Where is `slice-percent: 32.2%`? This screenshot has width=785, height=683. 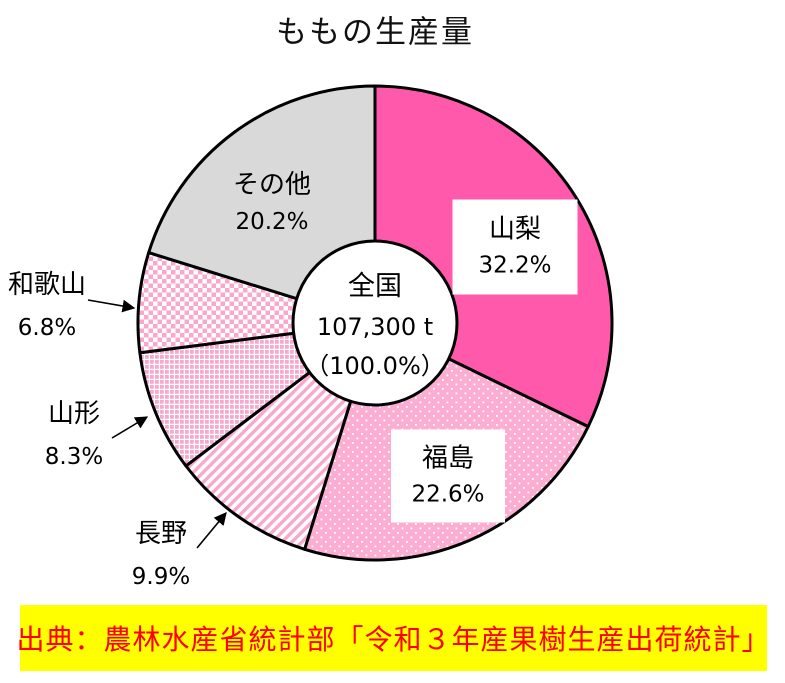 slice-percent: 32.2% is located at coordinates (515, 265).